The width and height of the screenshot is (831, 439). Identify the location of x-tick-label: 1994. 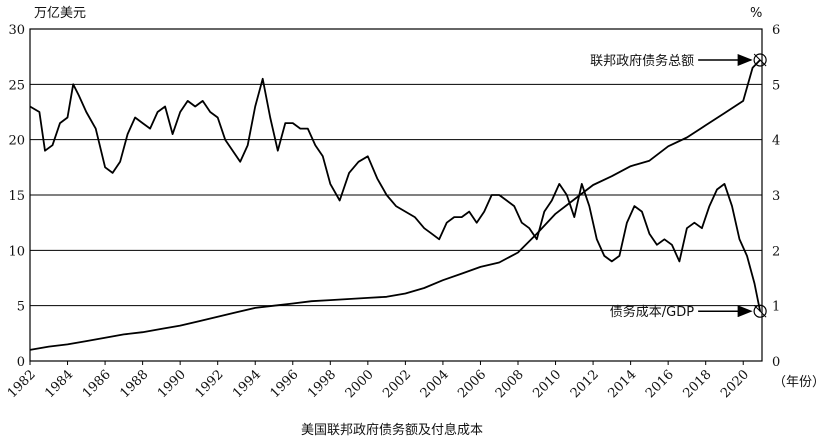
(247, 384).